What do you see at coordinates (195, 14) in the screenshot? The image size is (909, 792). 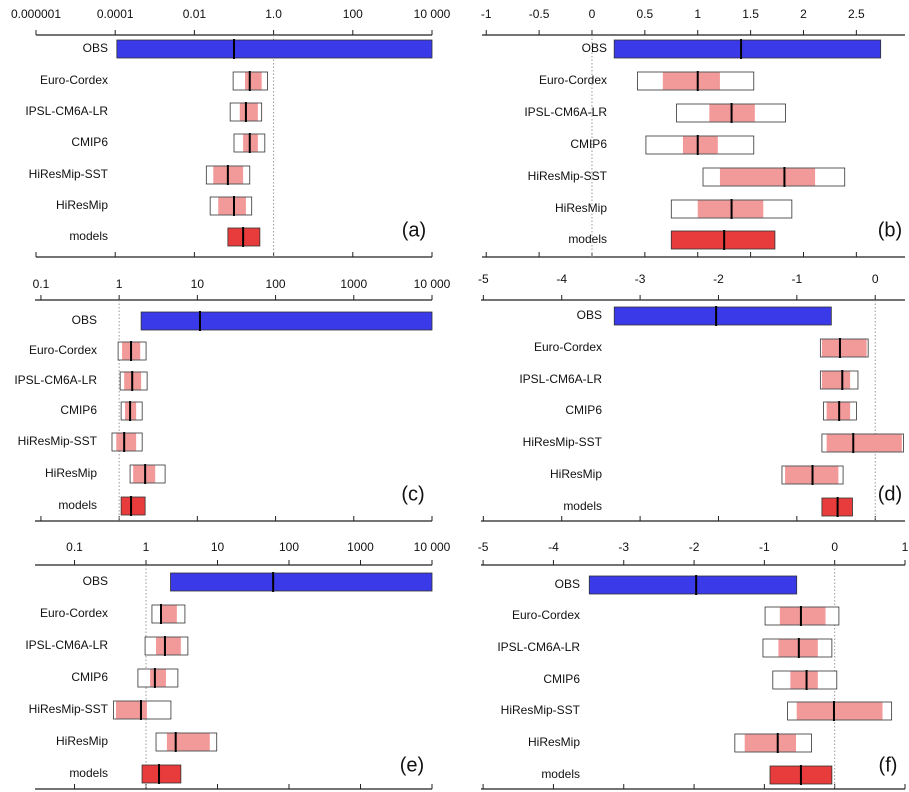 I see `x-tick-label: 0.01` at bounding box center [195, 14].